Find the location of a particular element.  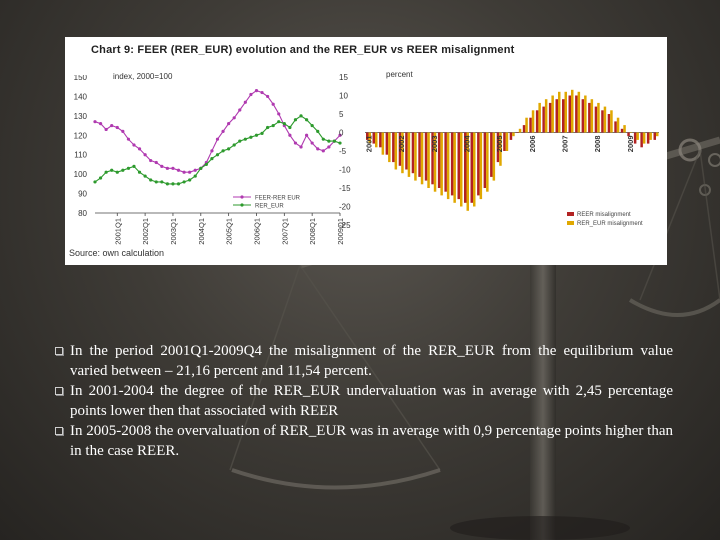

y-tick-label: -15 is located at coordinates (345, 188).